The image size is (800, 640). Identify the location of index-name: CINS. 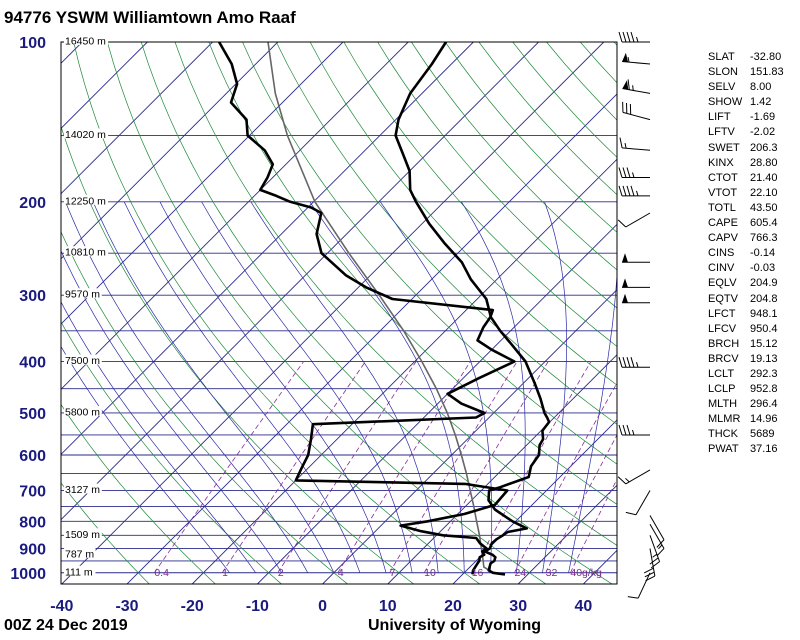
(721, 253).